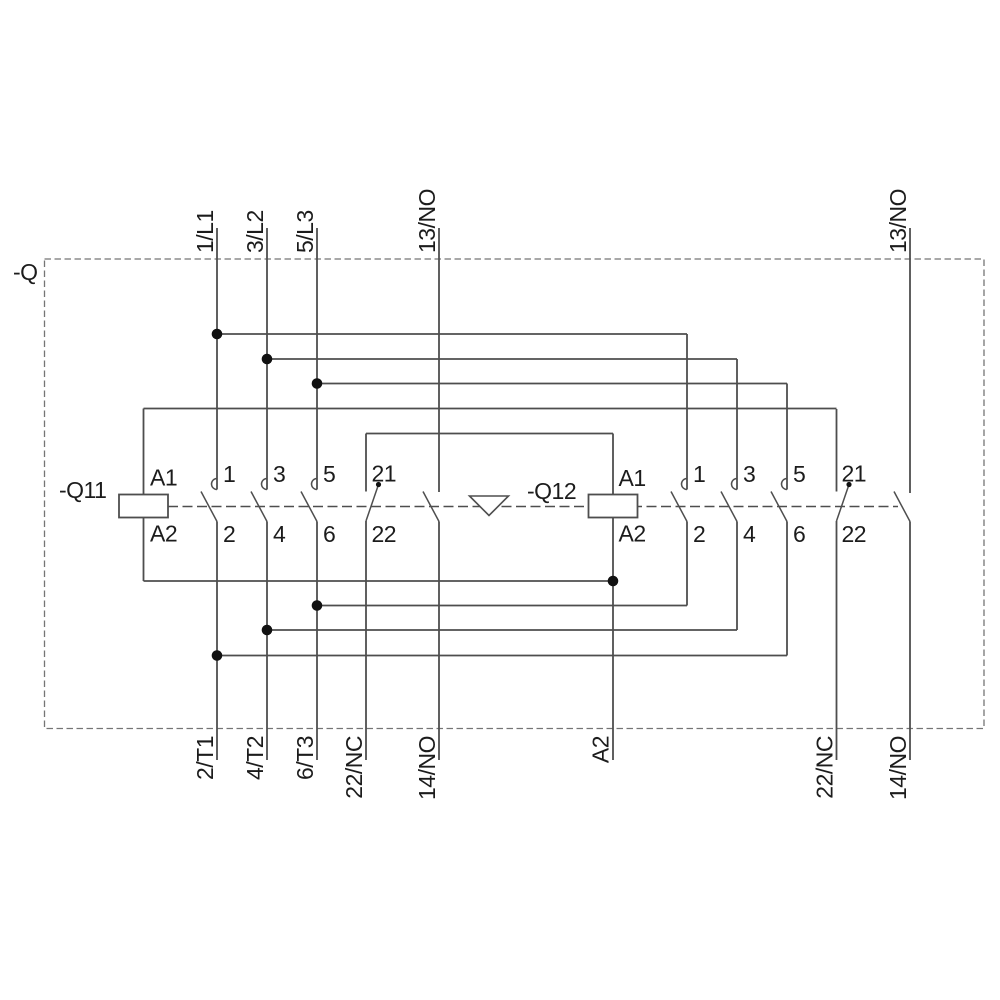  Describe the element at coordinates (205, 231) in the screenshot. I see `terminal-label: 1/L1` at that location.